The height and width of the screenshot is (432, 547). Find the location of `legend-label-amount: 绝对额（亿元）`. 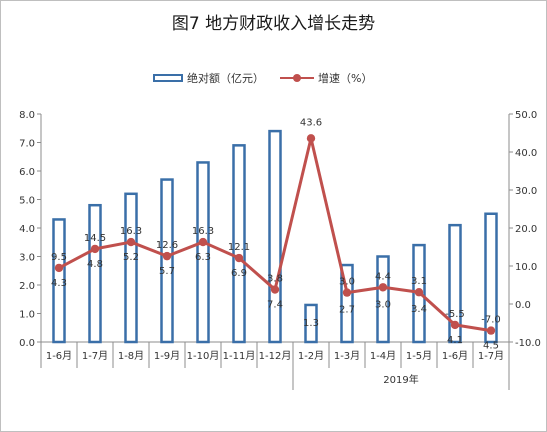

legend-label-amount: 绝对额（亿元） is located at coordinates (225, 78).